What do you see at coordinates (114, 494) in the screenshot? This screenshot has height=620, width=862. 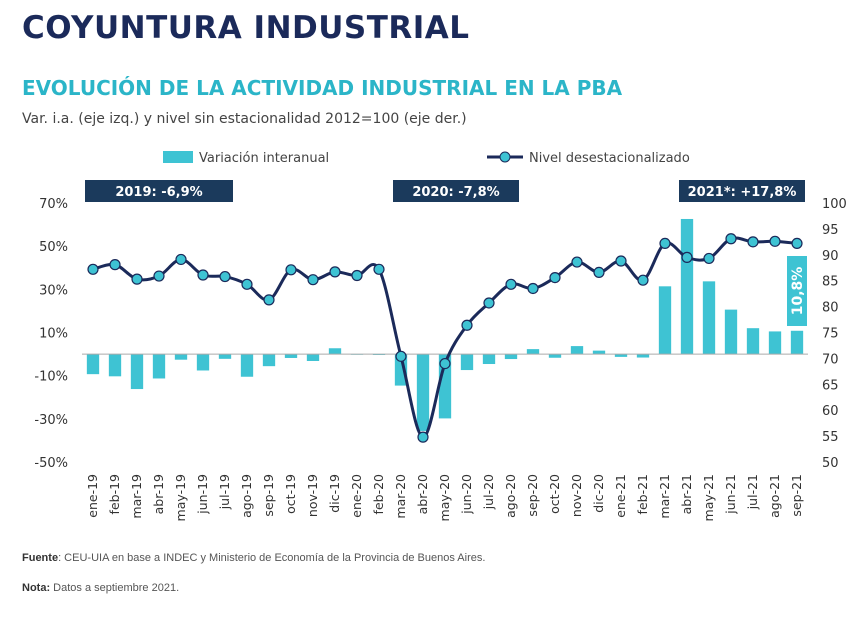 I see `x-tick-label: feb-19` at bounding box center [114, 494].